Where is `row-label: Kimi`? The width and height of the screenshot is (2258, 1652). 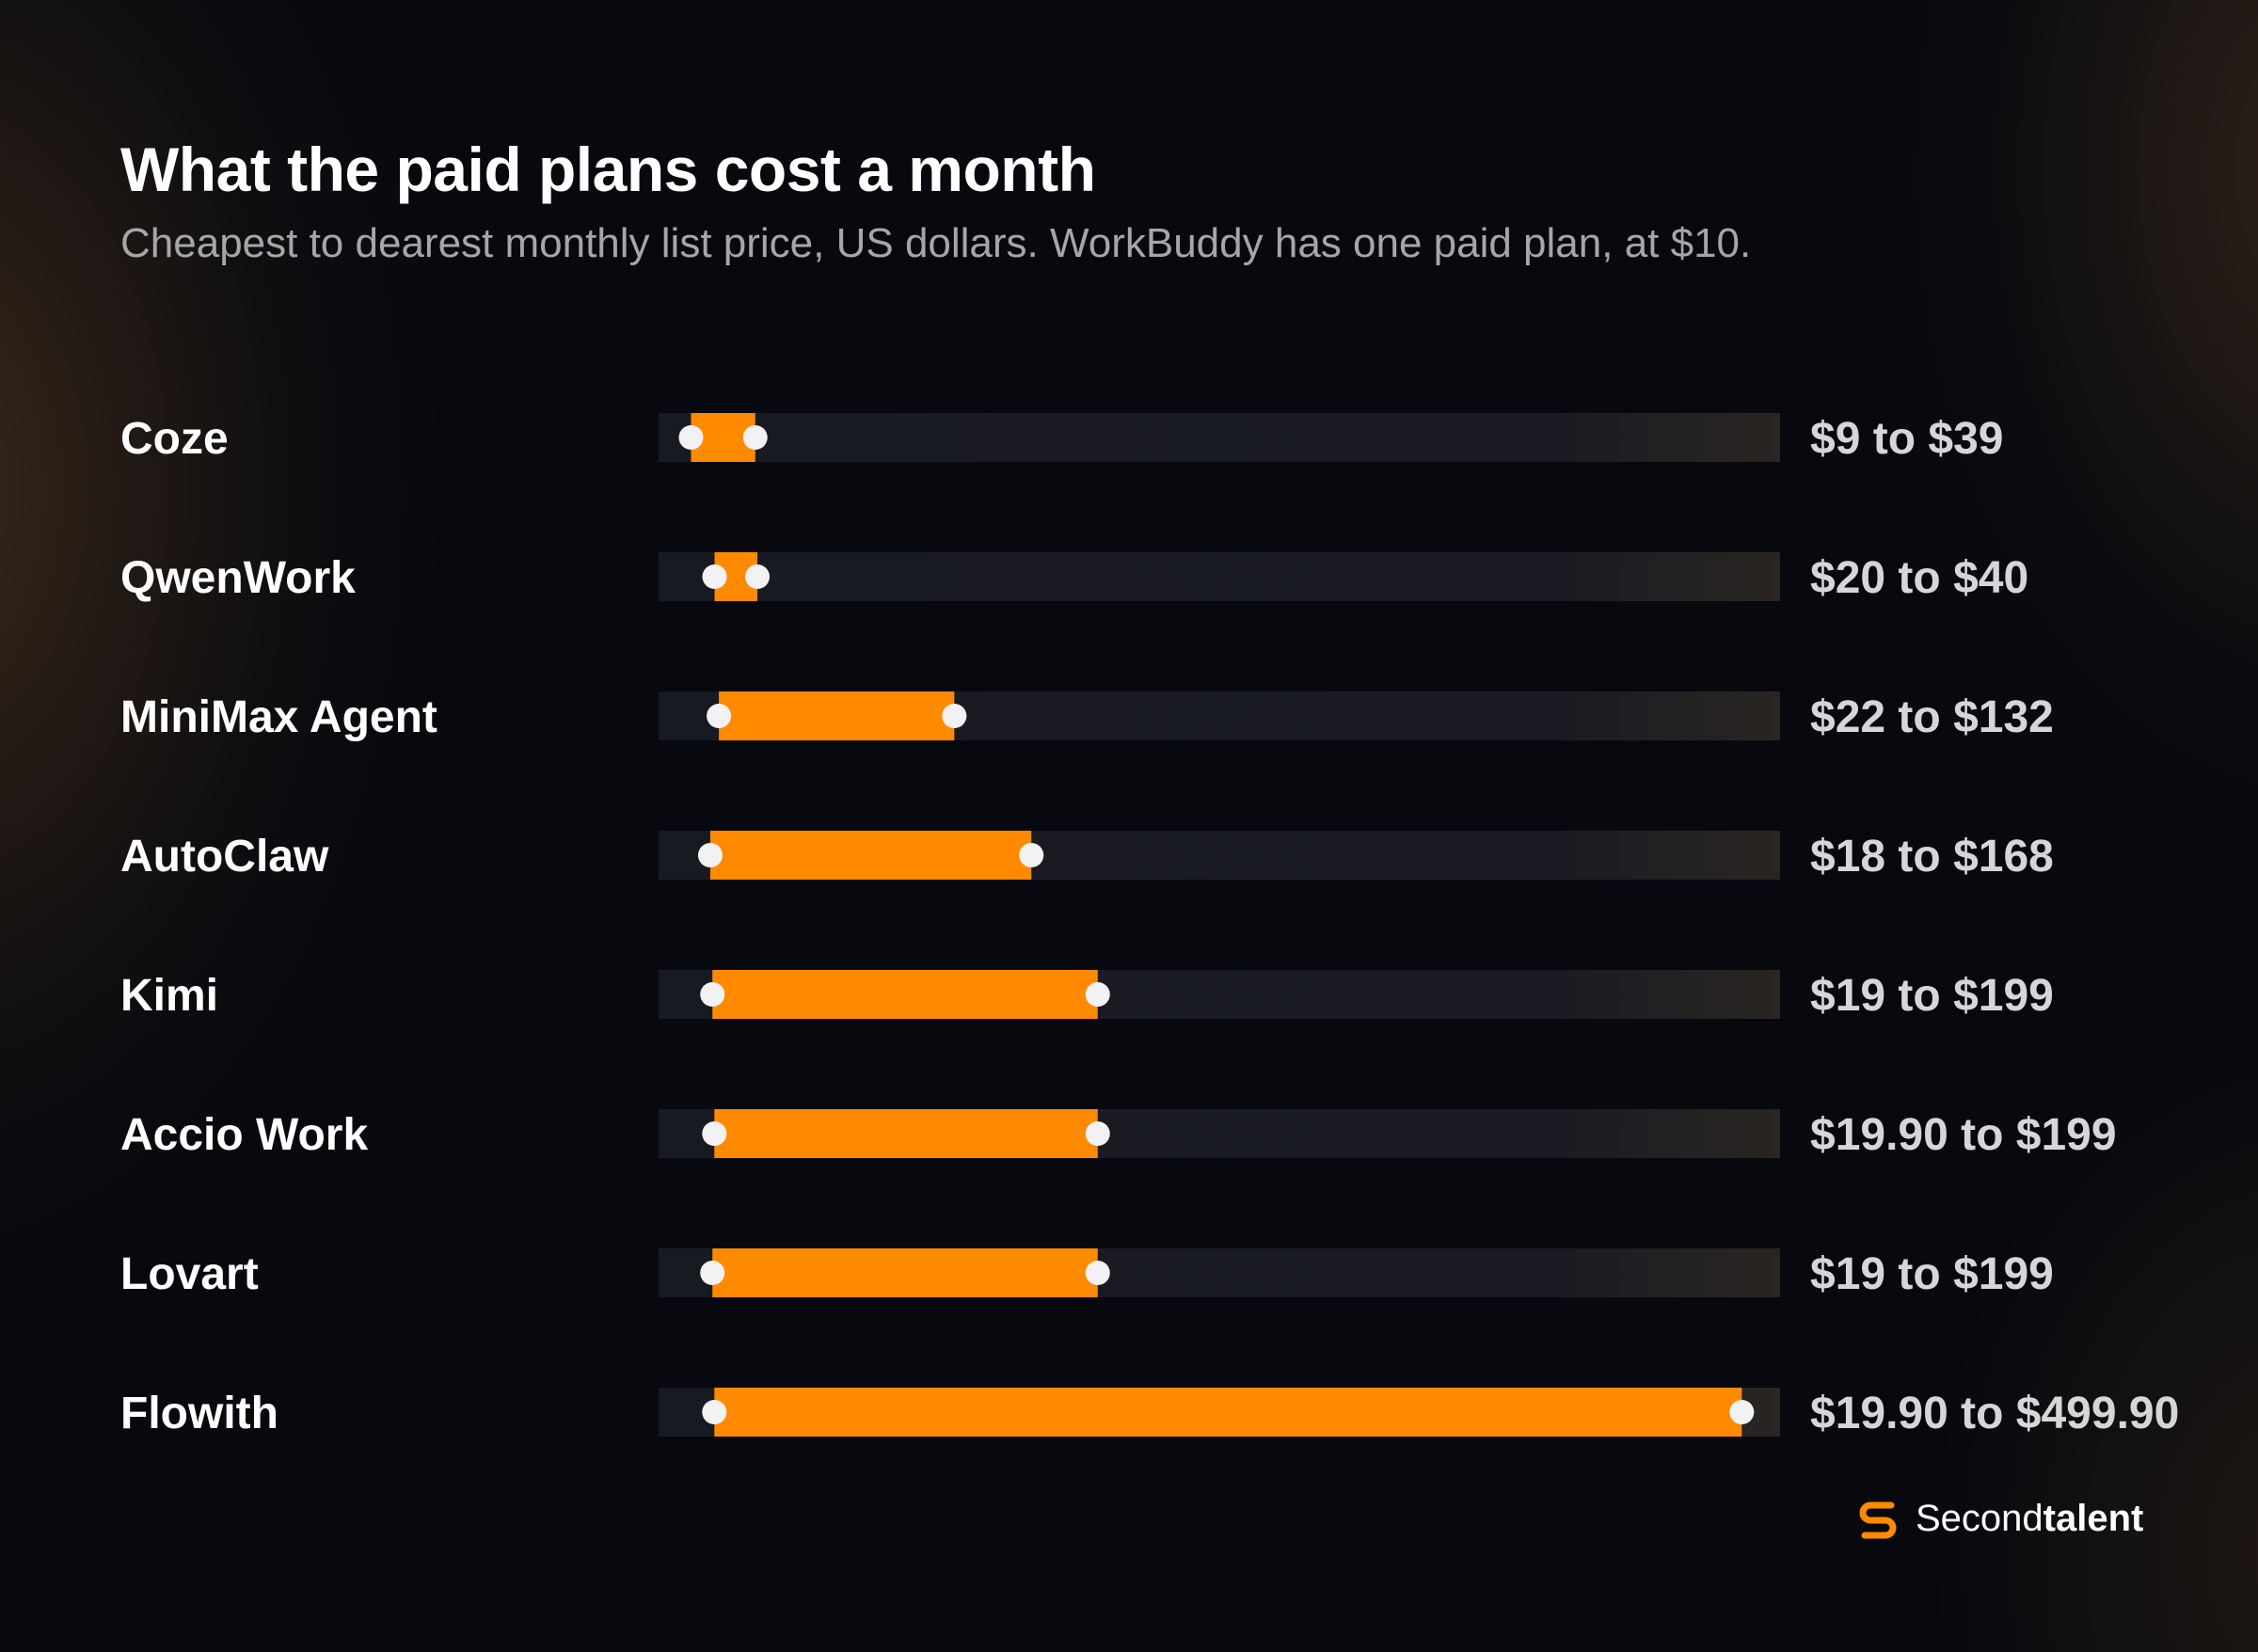 row-label: Kimi is located at coordinates (169, 996).